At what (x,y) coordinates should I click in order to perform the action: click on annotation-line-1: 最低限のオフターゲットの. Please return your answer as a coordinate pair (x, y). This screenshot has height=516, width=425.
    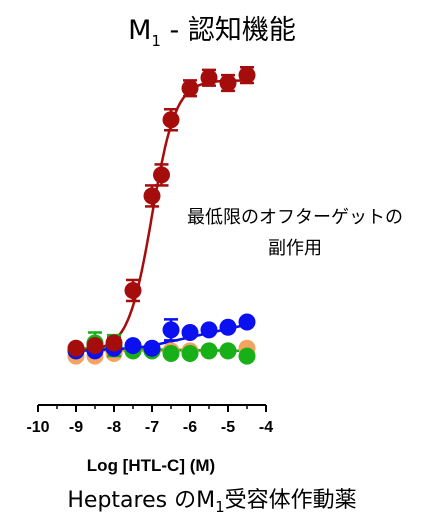
    Looking at the image, I should click on (295, 217).